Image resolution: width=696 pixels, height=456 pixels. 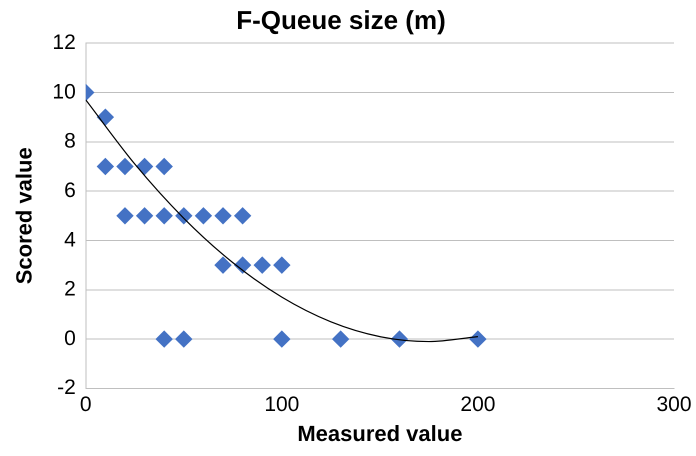 I want to click on x-tick-label: 100, so click(x=282, y=404).